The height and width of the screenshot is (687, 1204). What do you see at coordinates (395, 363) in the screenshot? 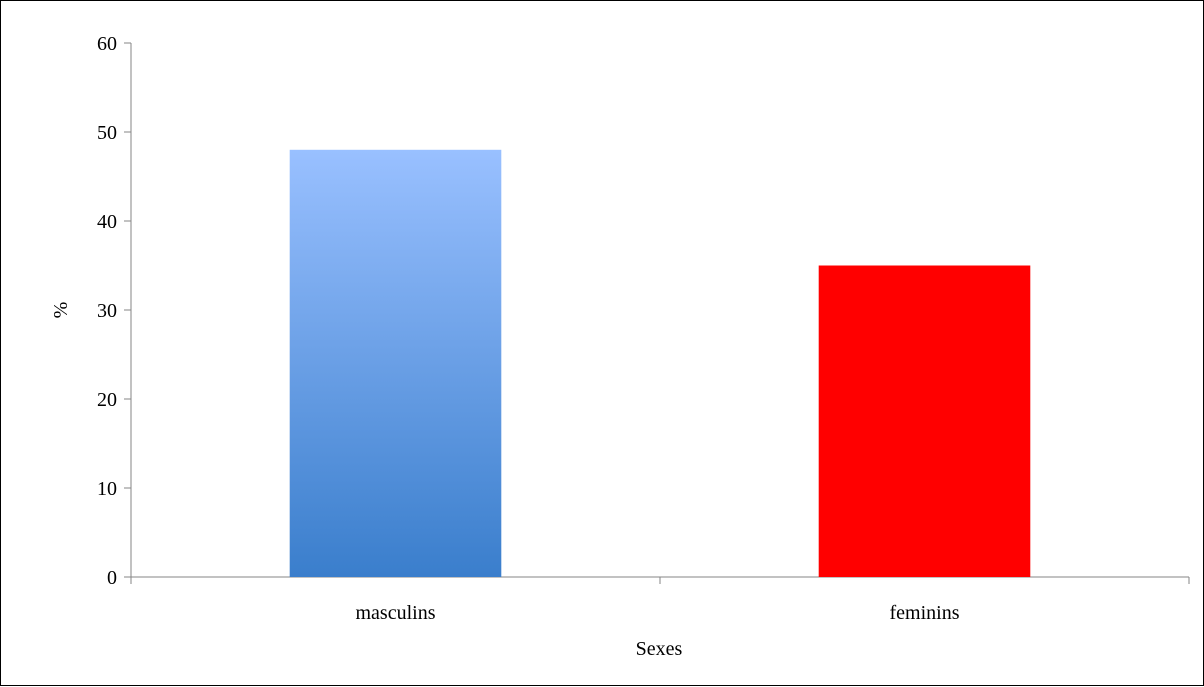
I see `bar-masculins` at bounding box center [395, 363].